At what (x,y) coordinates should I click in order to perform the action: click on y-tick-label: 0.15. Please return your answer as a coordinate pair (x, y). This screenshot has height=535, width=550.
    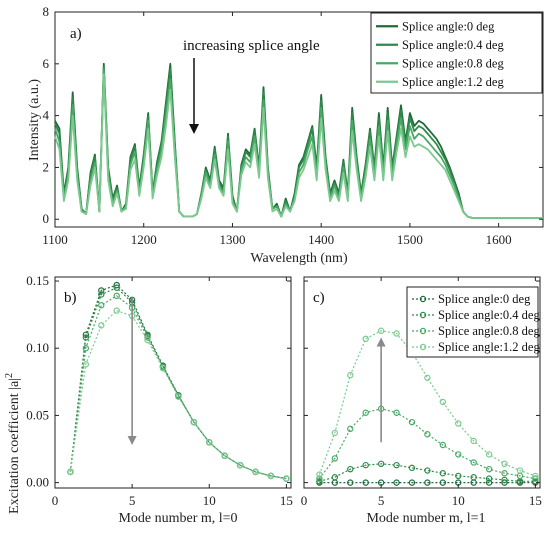
    Looking at the image, I should click on (37, 280).